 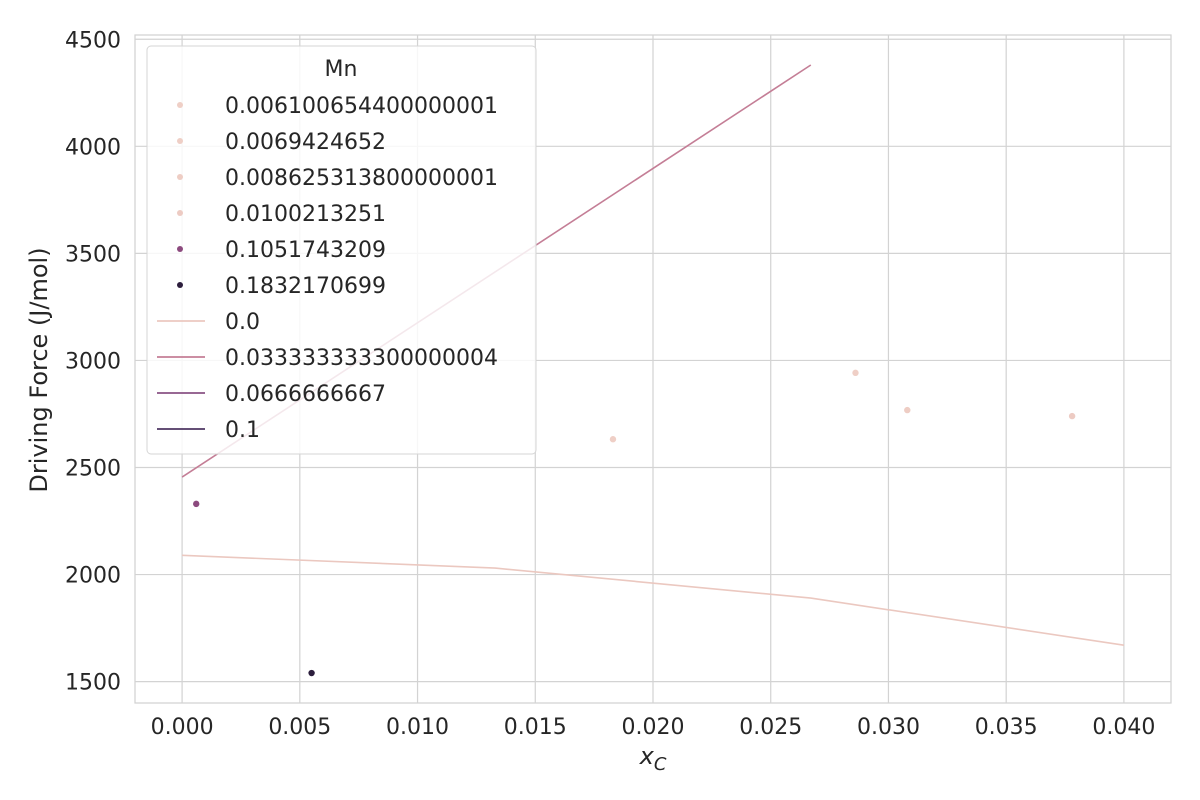 What do you see at coordinates (39, 369) in the screenshot?
I see `y-axis-label: Driving Force (J/mol)` at bounding box center [39, 369].